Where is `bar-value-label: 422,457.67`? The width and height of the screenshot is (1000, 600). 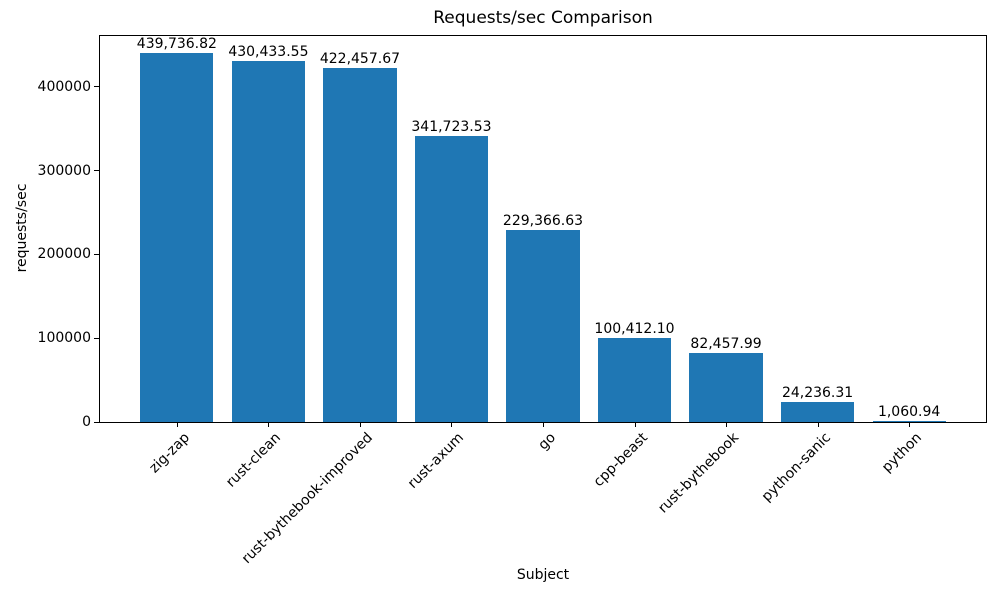 bar-value-label: 422,457.67 is located at coordinates (360, 58).